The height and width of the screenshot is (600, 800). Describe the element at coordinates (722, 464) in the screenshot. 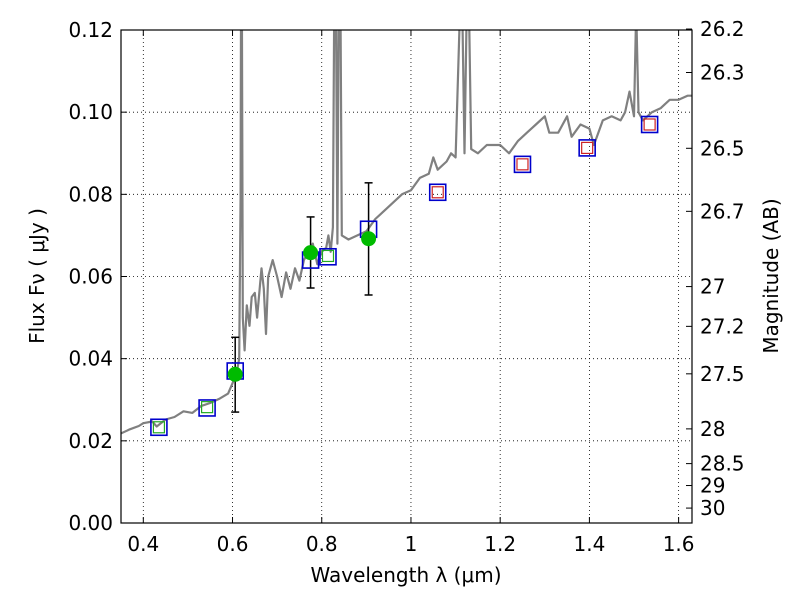

I see `magnitude-tick-label: 28.5` at that location.